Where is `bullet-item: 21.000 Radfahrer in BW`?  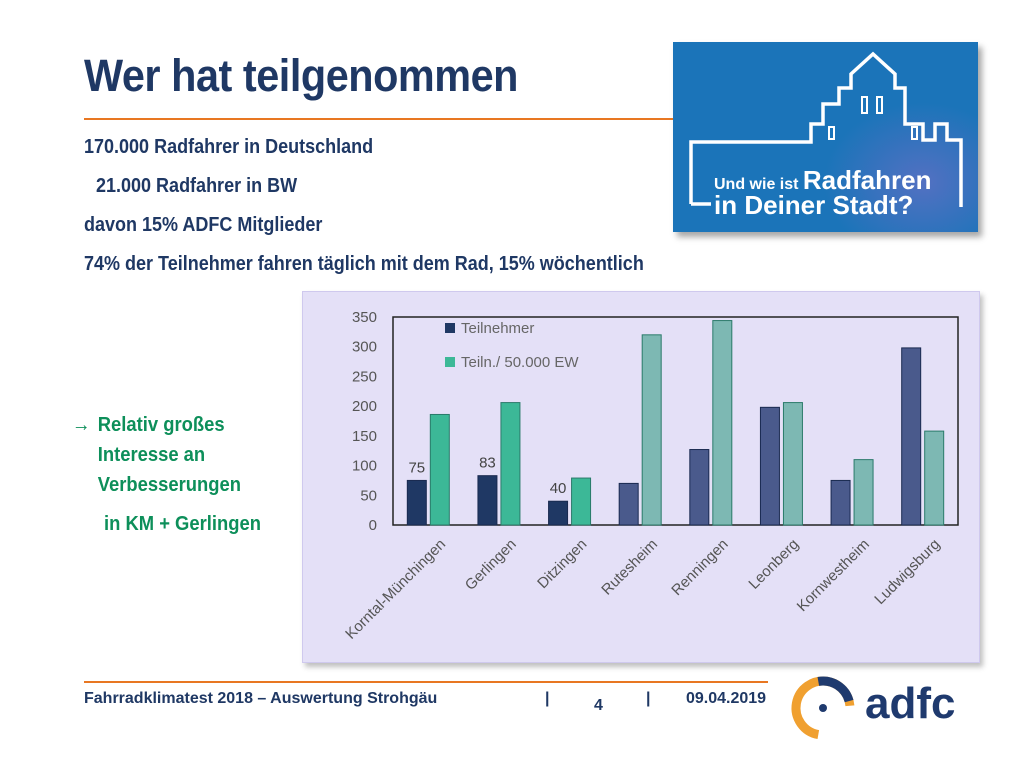
bullet-item: 21.000 Radfahrer in BW is located at coordinates (197, 186).